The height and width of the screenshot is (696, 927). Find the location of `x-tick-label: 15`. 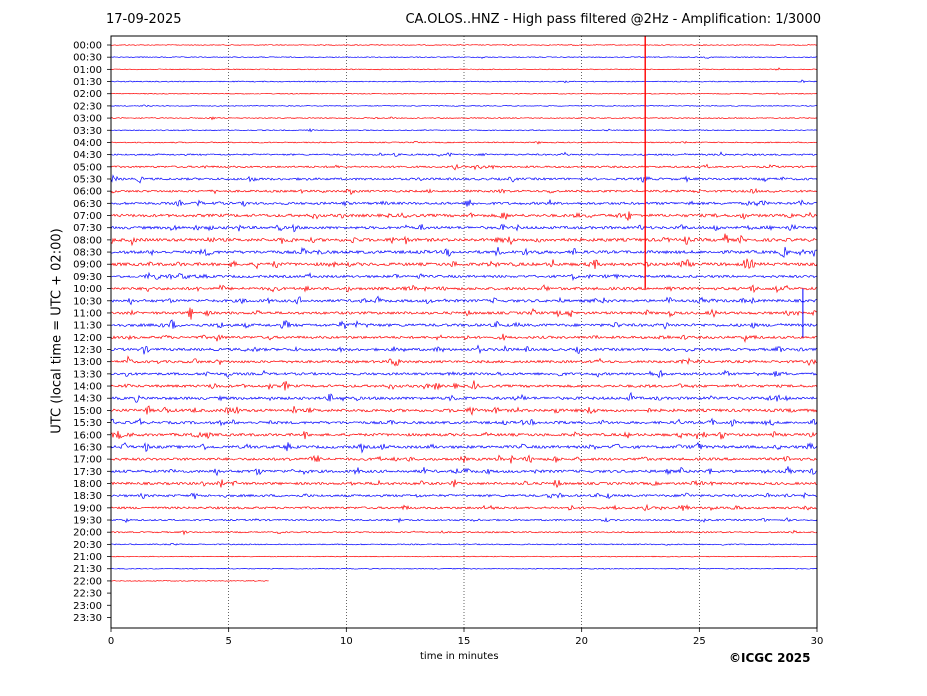

x-tick-label: 15 is located at coordinates (464, 641).